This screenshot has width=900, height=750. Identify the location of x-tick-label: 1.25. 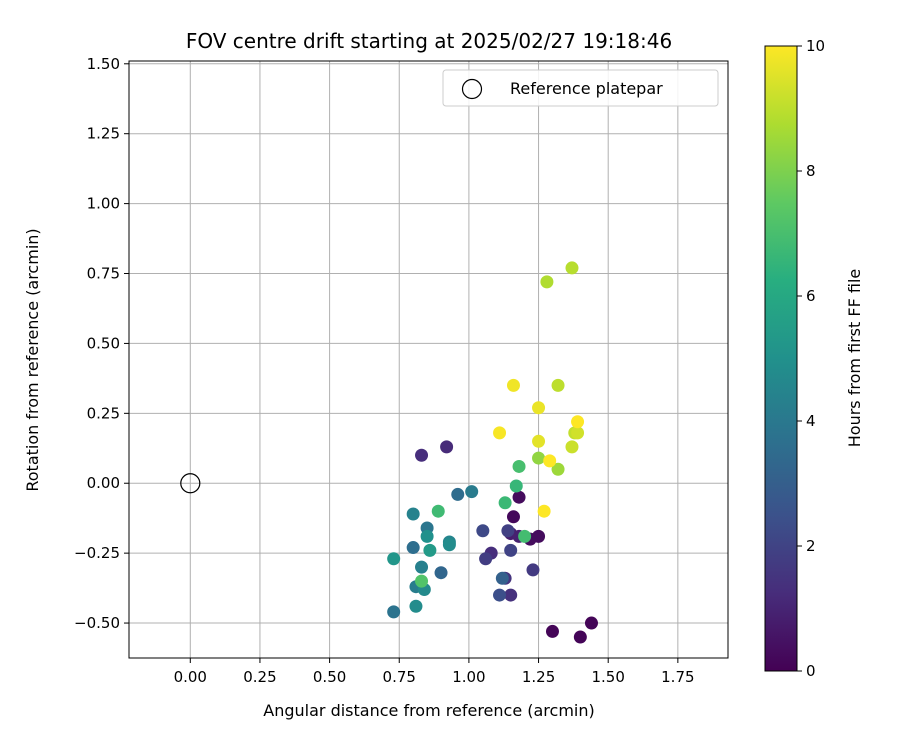
(538, 677).